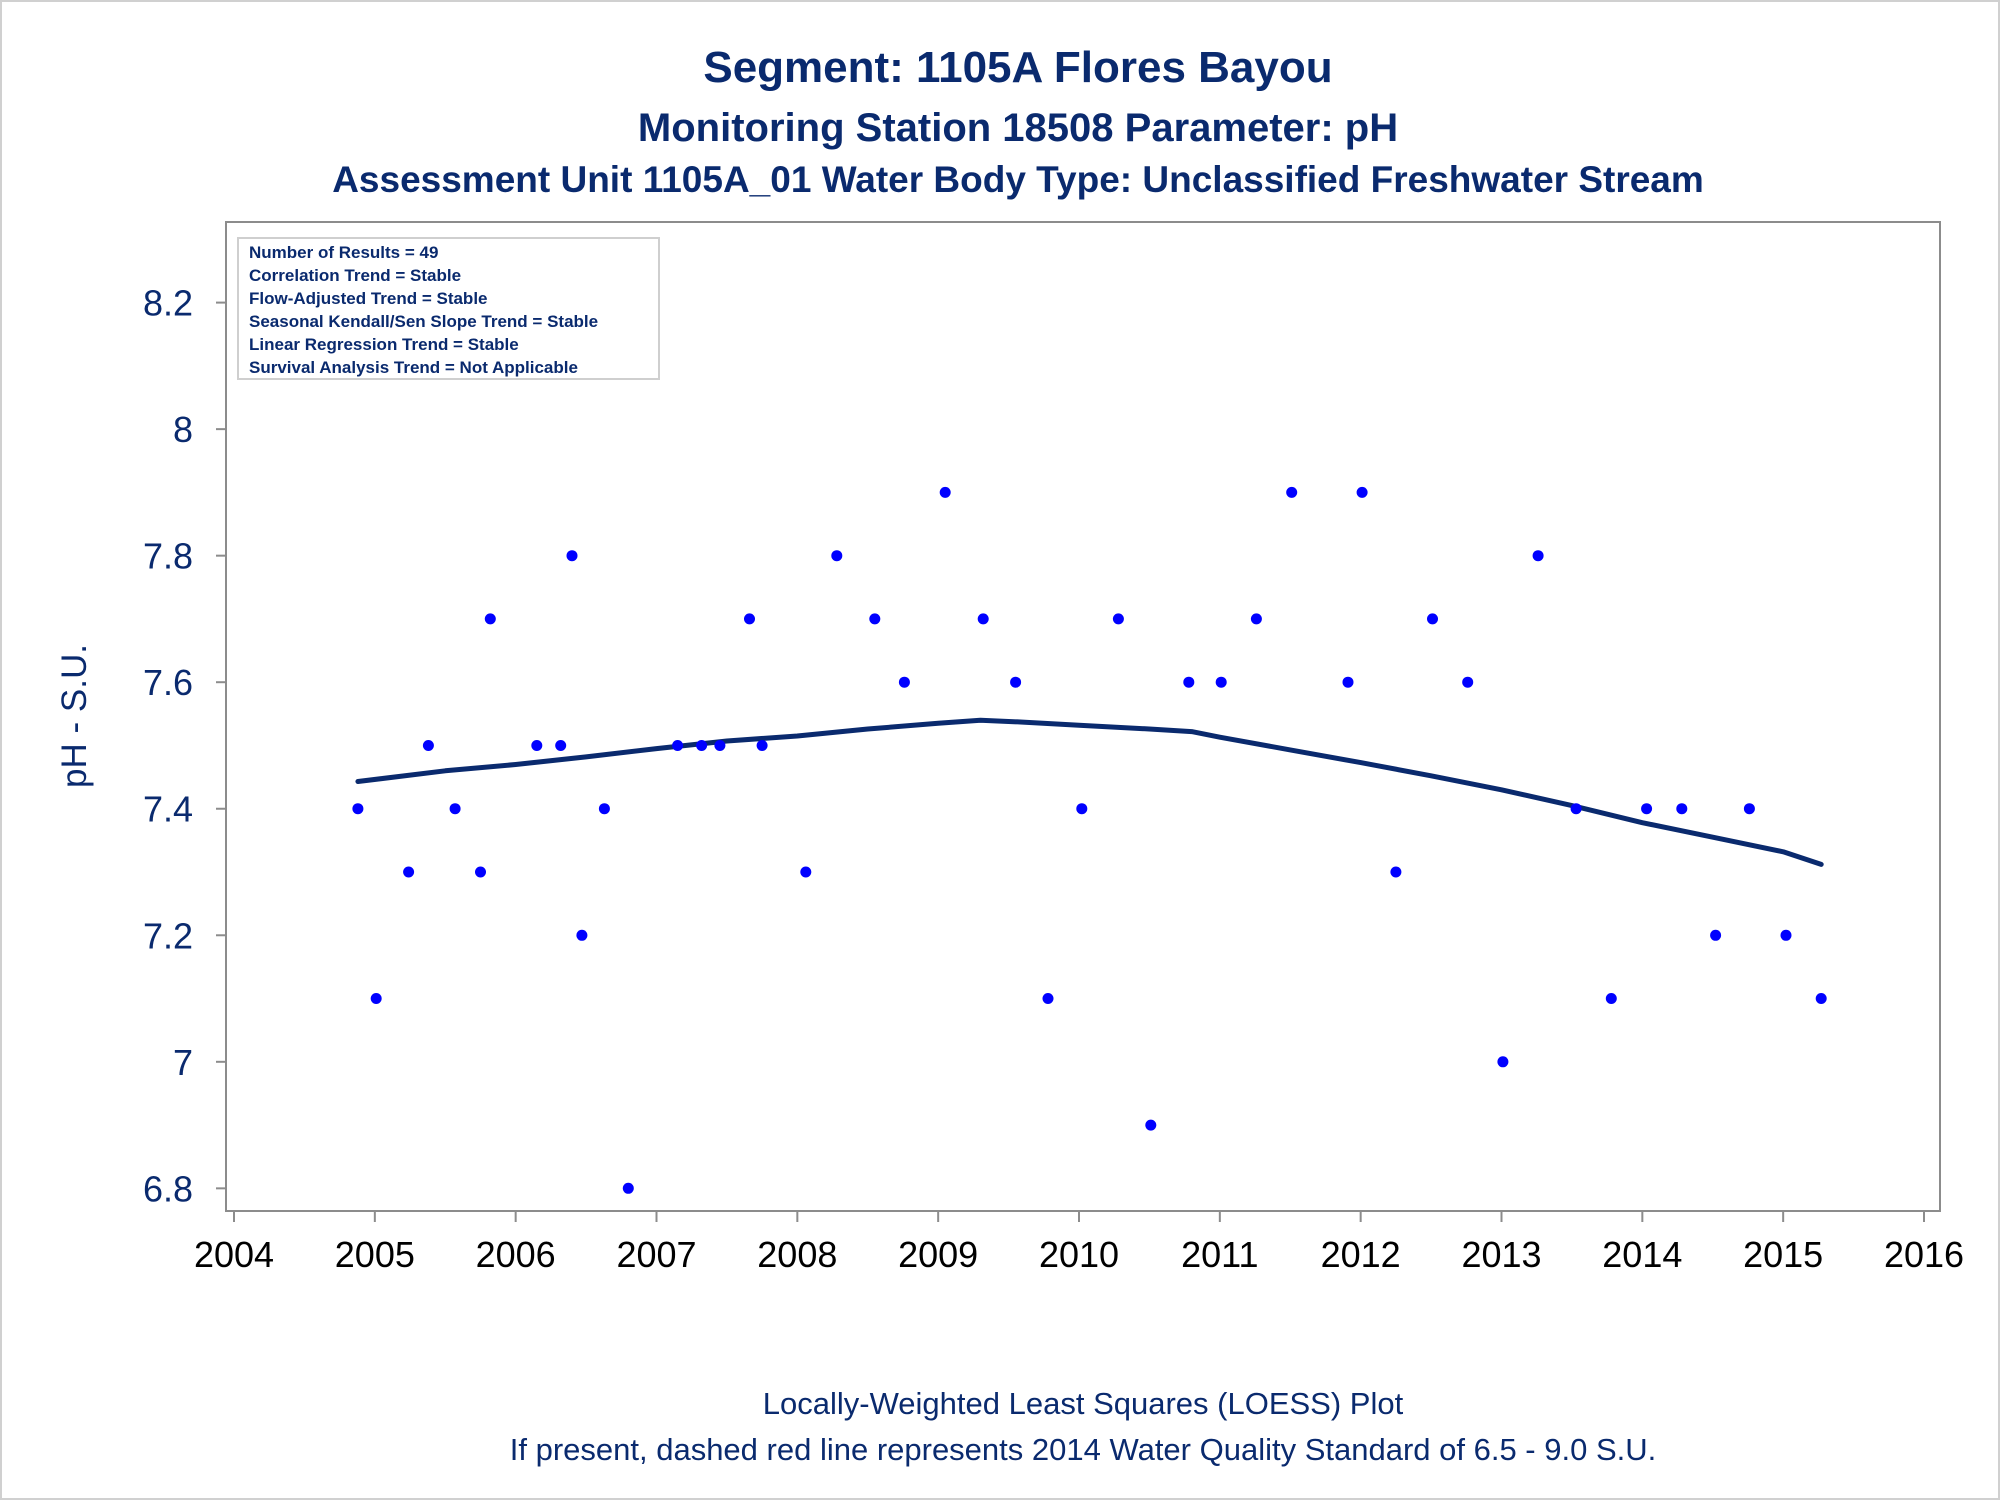 The width and height of the screenshot is (2000, 1507). What do you see at coordinates (1017, 67) in the screenshot?
I see `chart-title: Segment: 1105A Flores Bayou` at bounding box center [1017, 67].